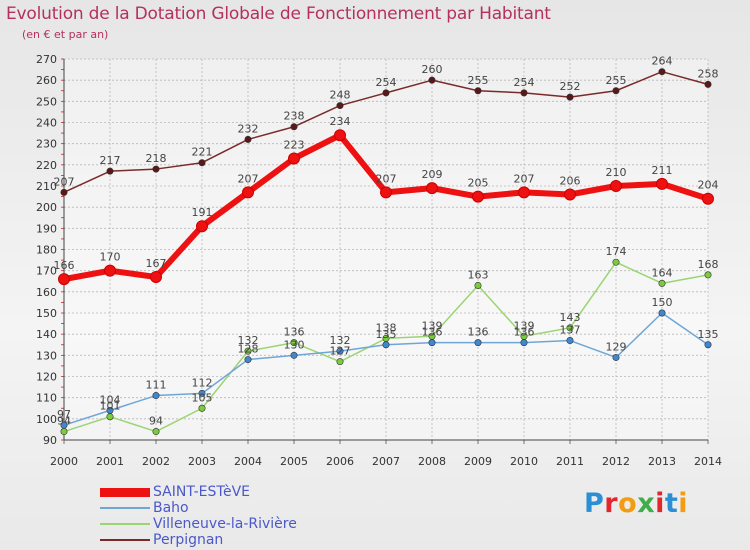 Image resolution: width=750 pixels, height=550 pixels. What do you see at coordinates (202, 397) in the screenshot?
I see `data-label: 105` at bounding box center [202, 397].